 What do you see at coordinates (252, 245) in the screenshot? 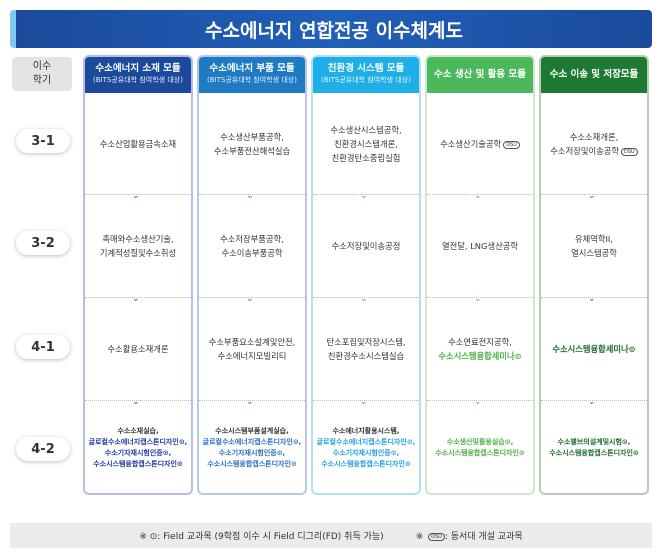
I see `course-cell: 수소저장부품공학, 수소이송부품공학` at bounding box center [252, 245].